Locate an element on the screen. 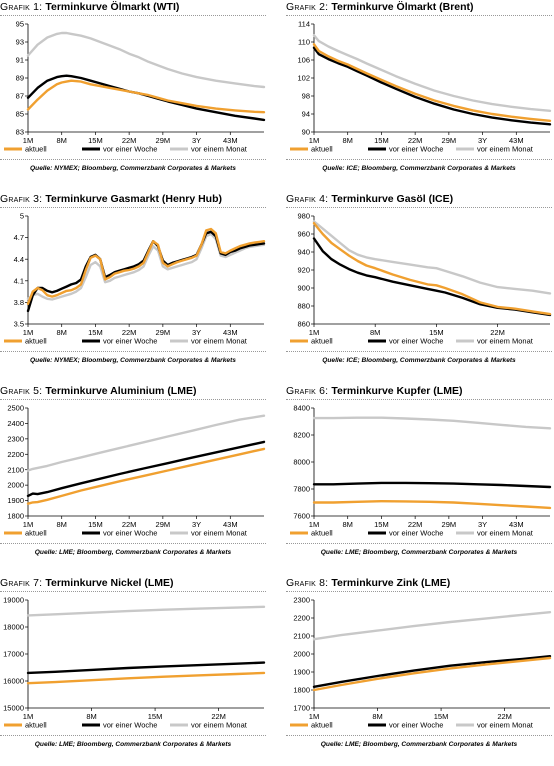 This screenshot has height=766, width=554. chart-title-text: Terminkurve Nickel (LME) is located at coordinates (109, 583).